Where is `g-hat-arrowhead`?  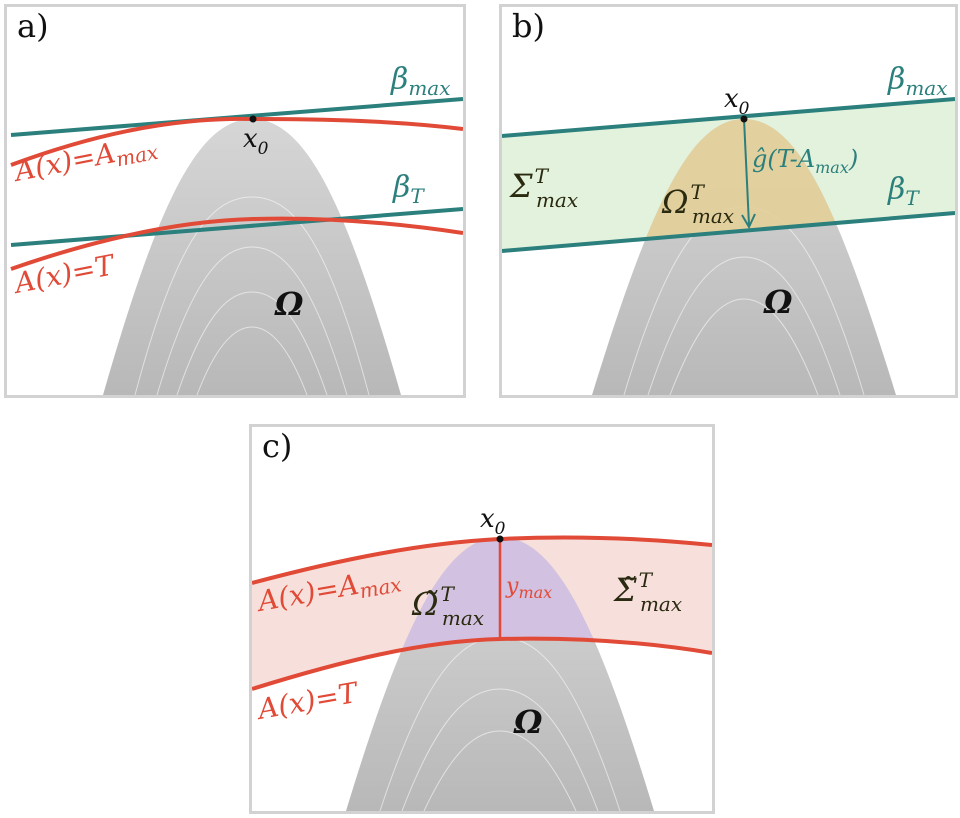
g-hat-arrowhead is located at coordinates (748, 221).